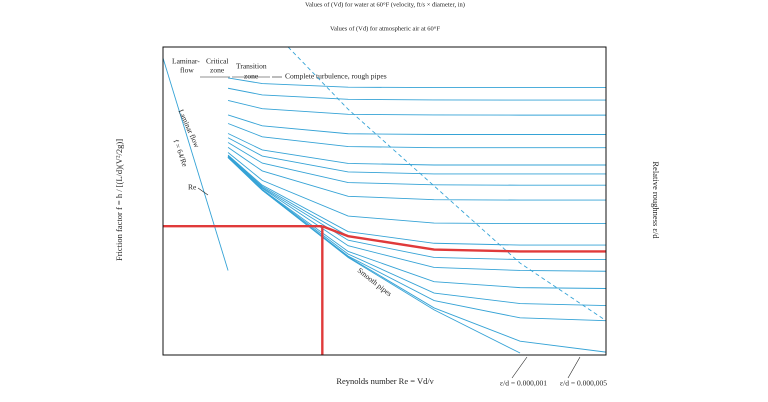 This screenshot has width=768, height=402. What do you see at coordinates (192, 187) in the screenshot?
I see `annotation: Re` at bounding box center [192, 187].